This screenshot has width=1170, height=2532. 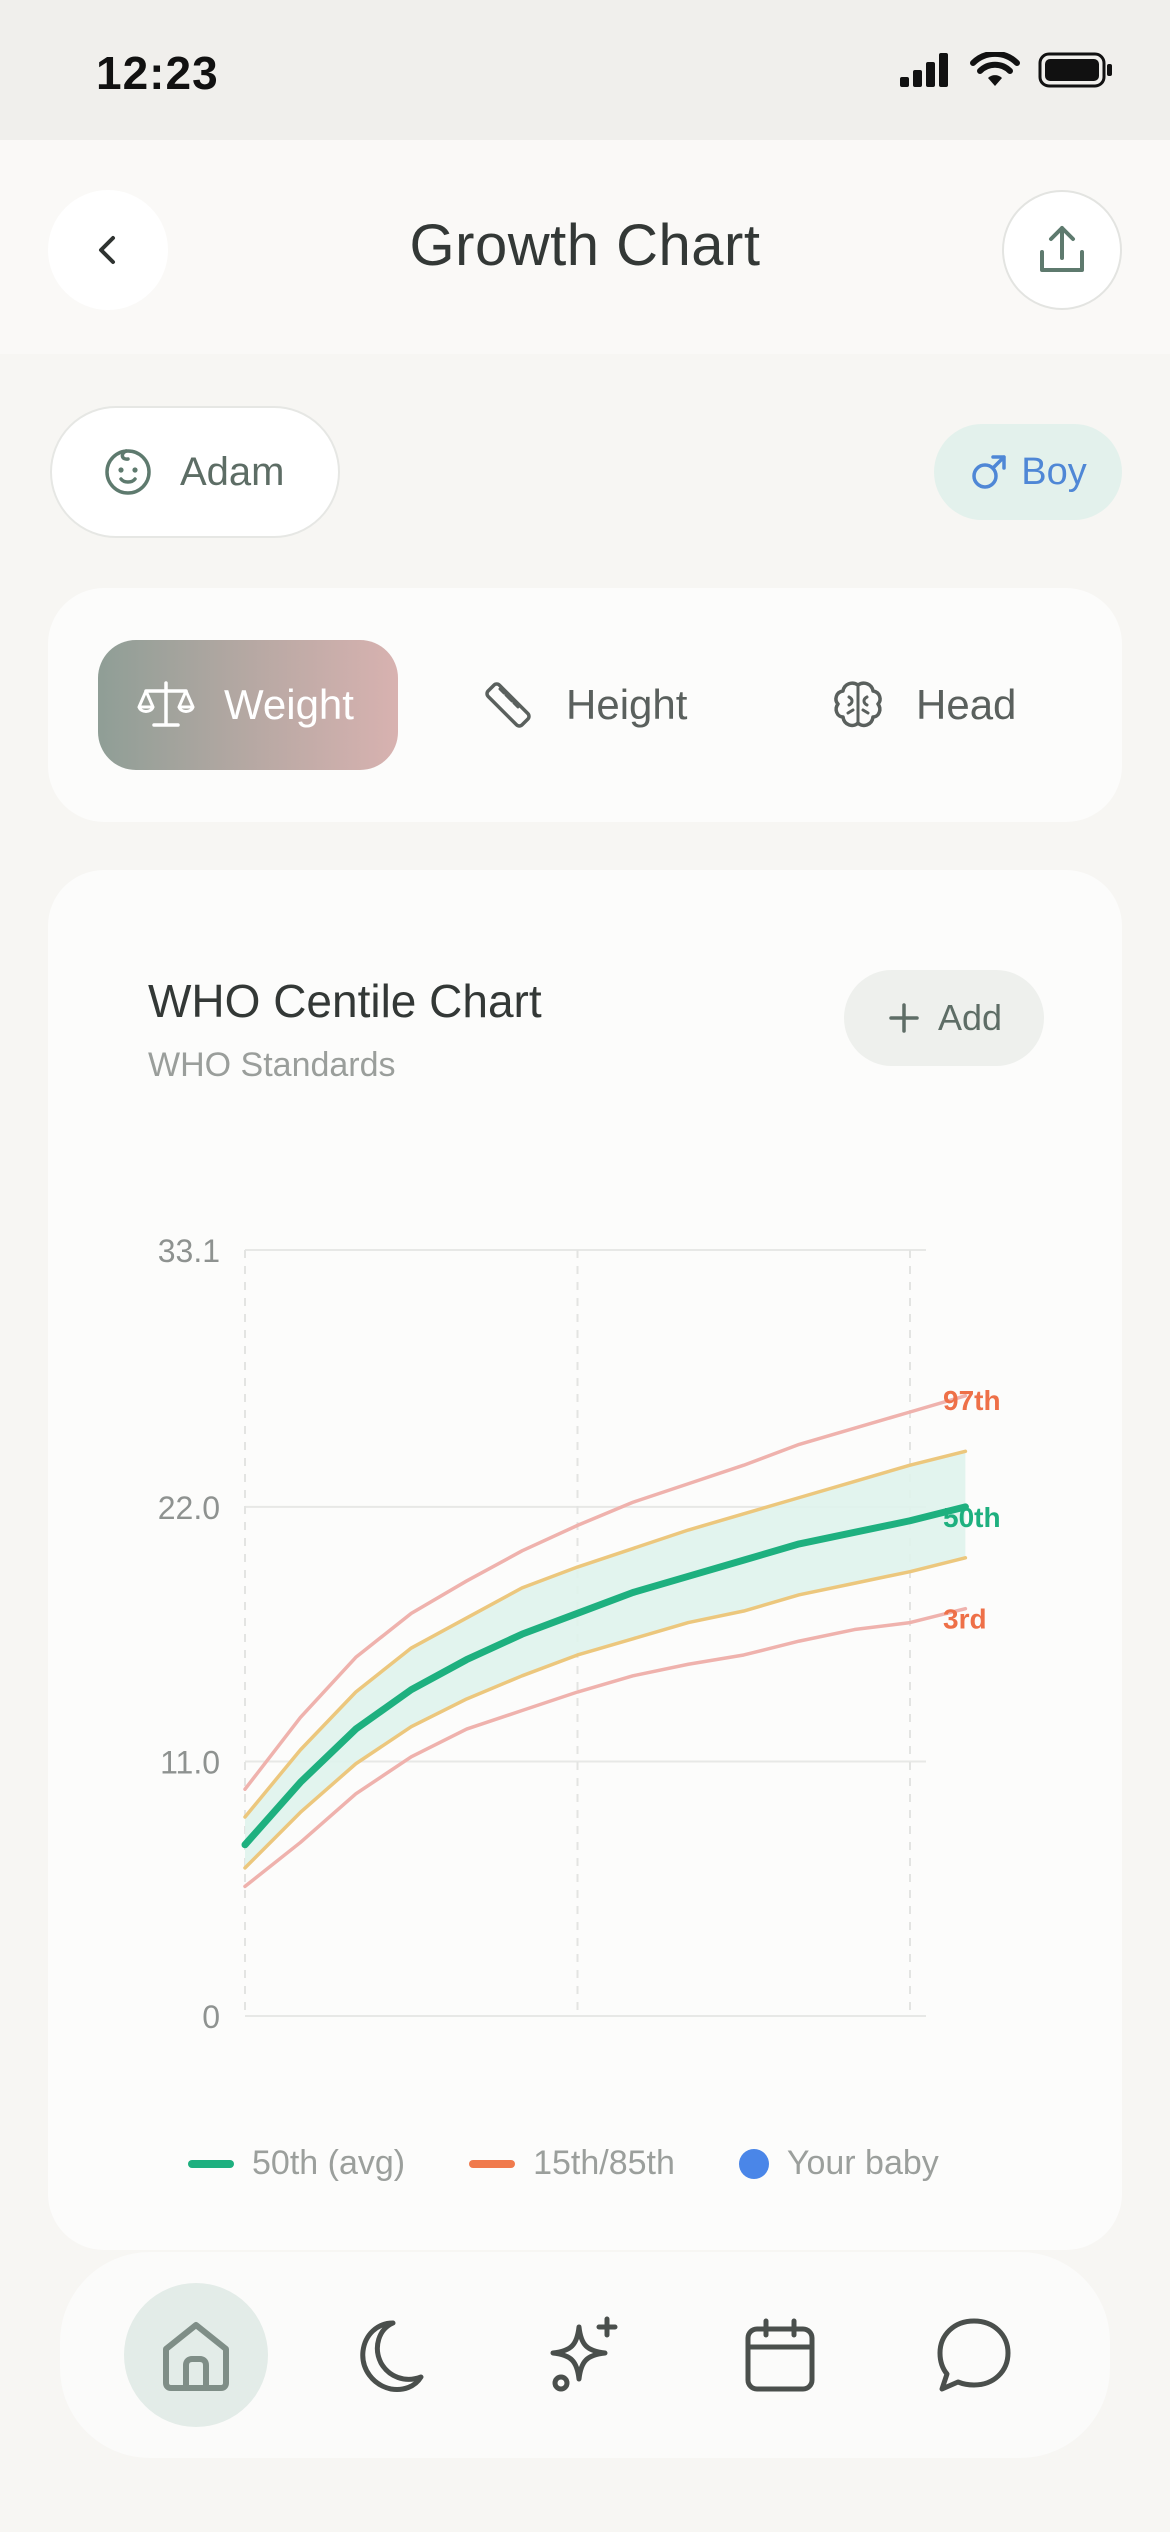 I want to click on home-icon, so click(x=196, y=2356).